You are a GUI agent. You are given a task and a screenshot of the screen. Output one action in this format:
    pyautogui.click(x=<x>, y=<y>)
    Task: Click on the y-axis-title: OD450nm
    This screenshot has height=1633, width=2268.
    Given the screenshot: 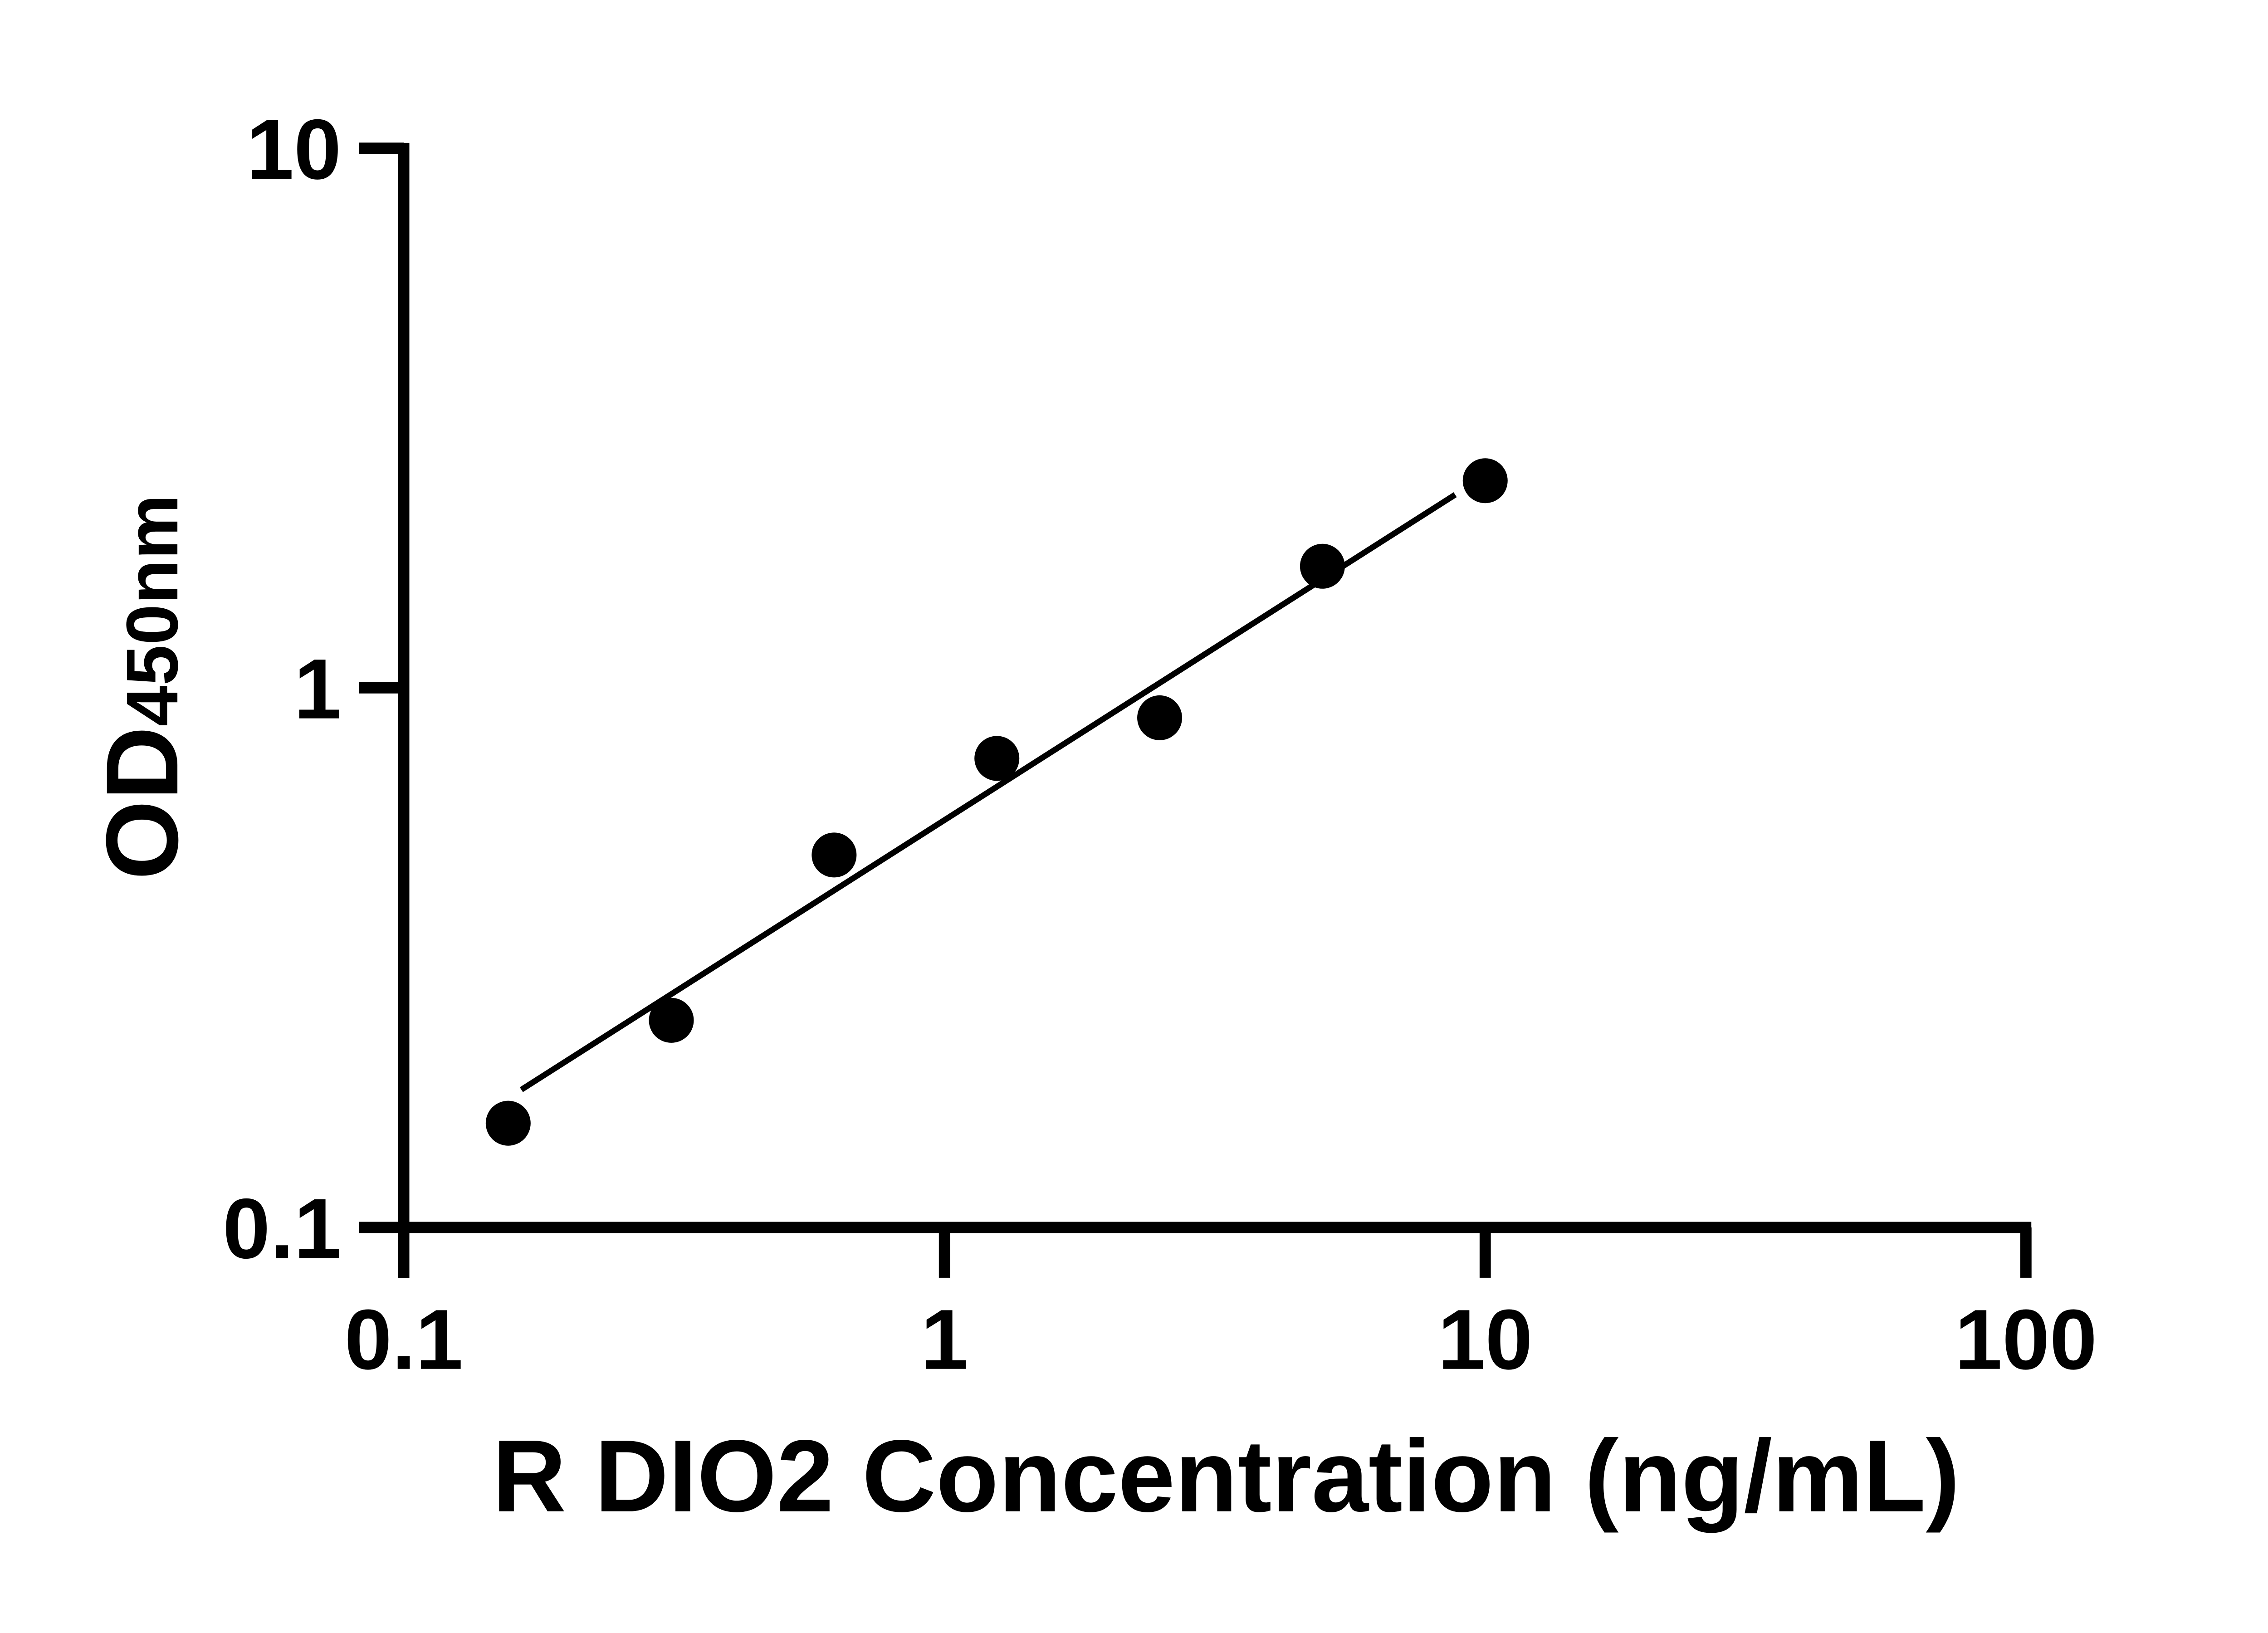 What is the action you would take?
    pyautogui.click(x=142, y=687)
    